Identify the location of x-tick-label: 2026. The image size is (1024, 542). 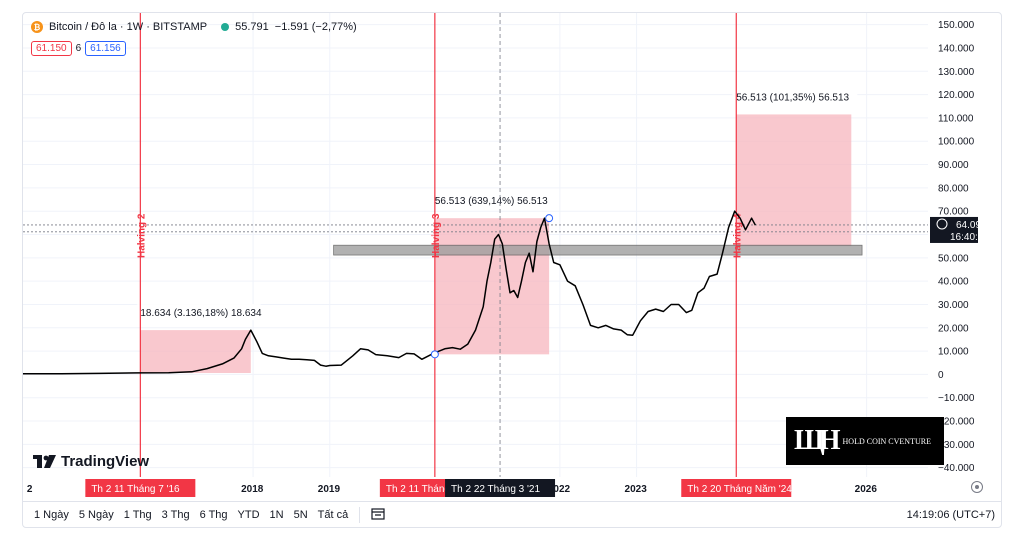
(866, 489).